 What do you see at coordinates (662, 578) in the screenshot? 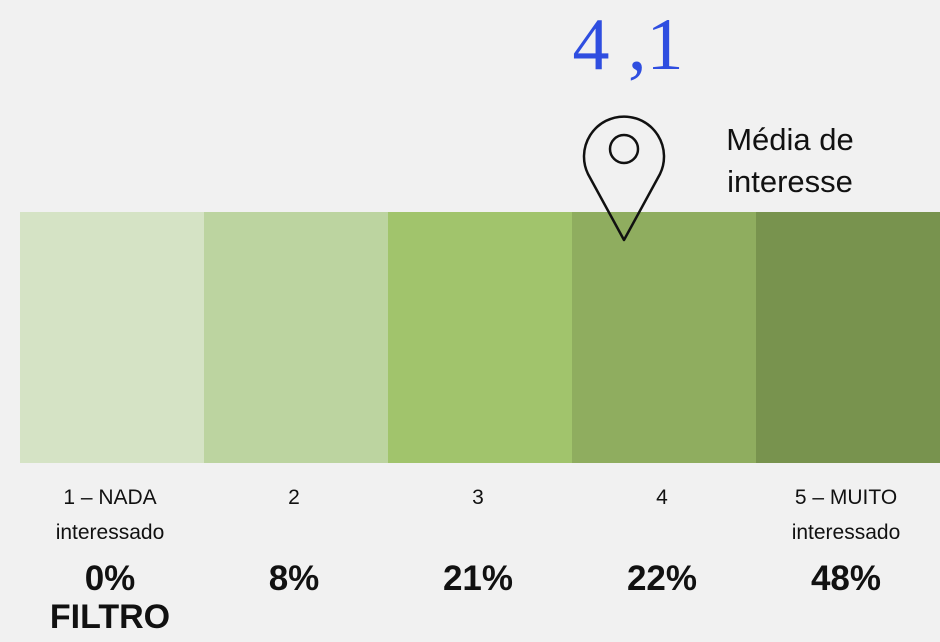
I see `scale-percent: 22%` at bounding box center [662, 578].